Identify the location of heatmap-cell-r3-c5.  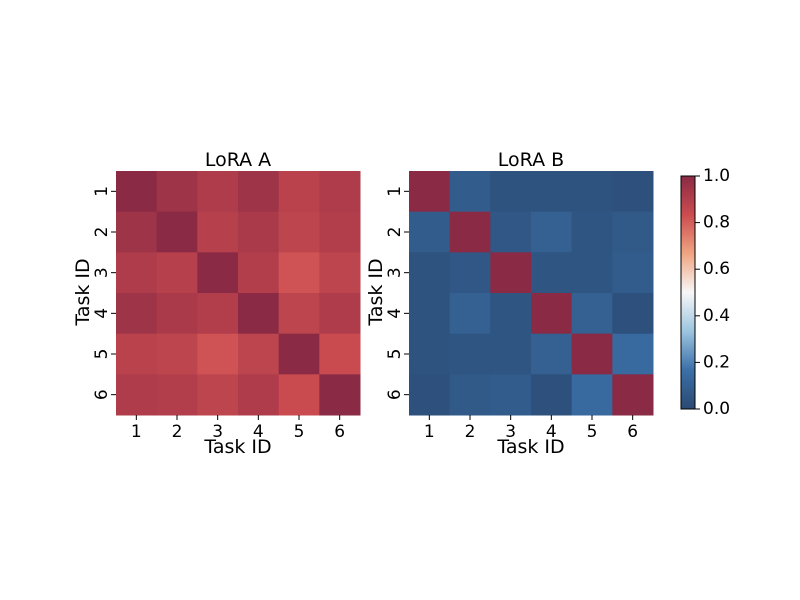
(299, 273).